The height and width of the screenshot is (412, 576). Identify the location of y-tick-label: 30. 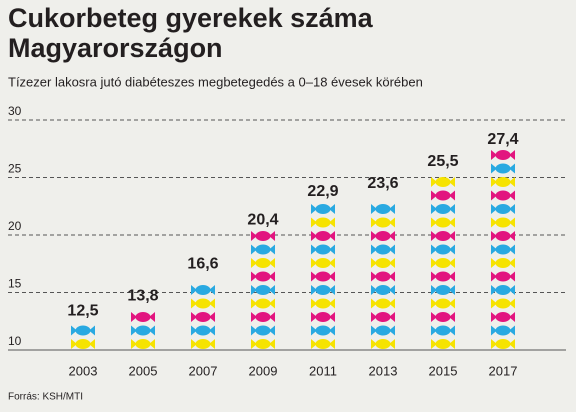
(15, 111).